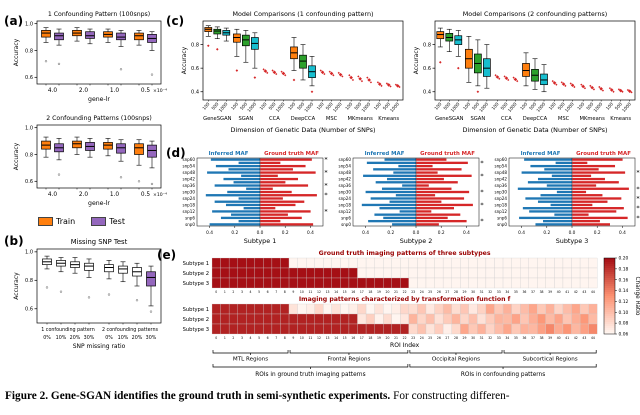 The width and height of the screenshot is (640, 415). I want to click on svg-text: 10%, so click(123, 338).